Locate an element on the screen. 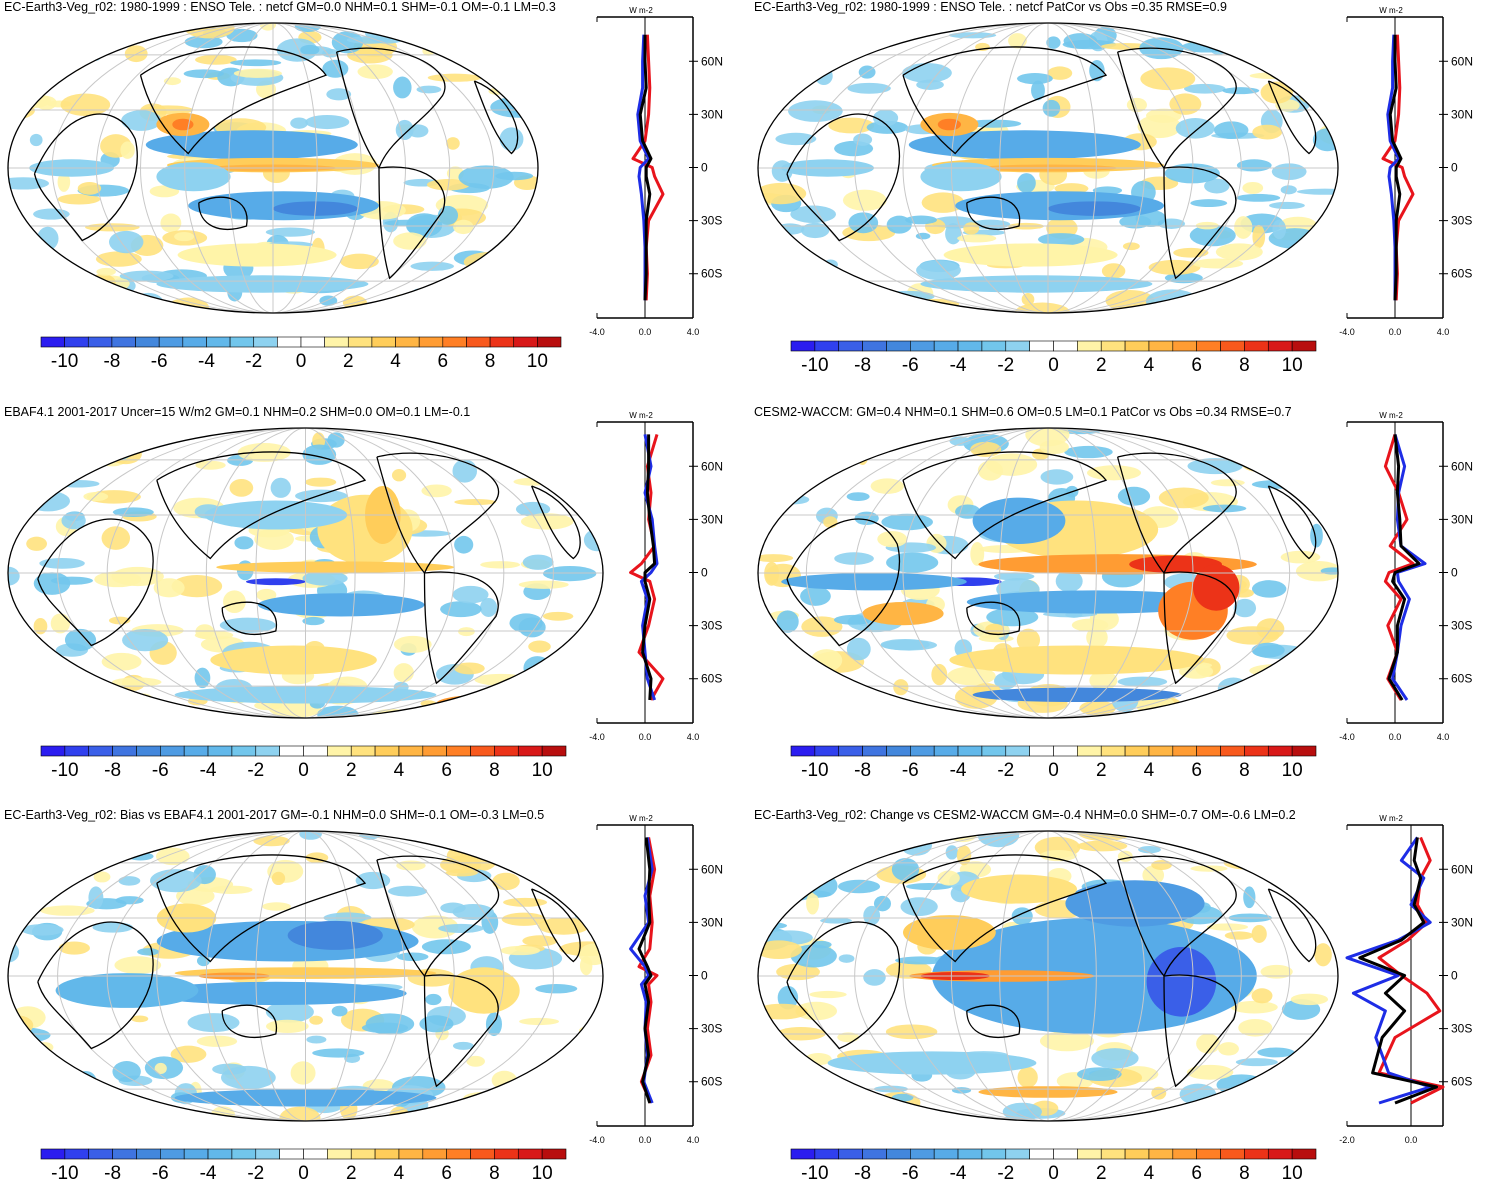 This screenshot has width=1493, height=1201. zonal-mean-plot: -2.0 0.0 60N 30N 0 30S 60S W m-2 is located at coordinates (1406, 979).